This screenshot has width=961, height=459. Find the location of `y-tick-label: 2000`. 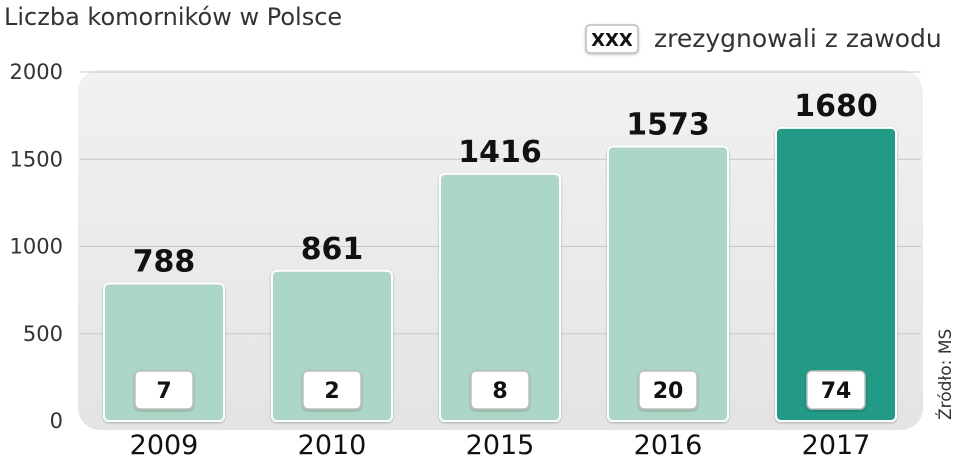

y-tick-label: 2000 is located at coordinates (36, 72).